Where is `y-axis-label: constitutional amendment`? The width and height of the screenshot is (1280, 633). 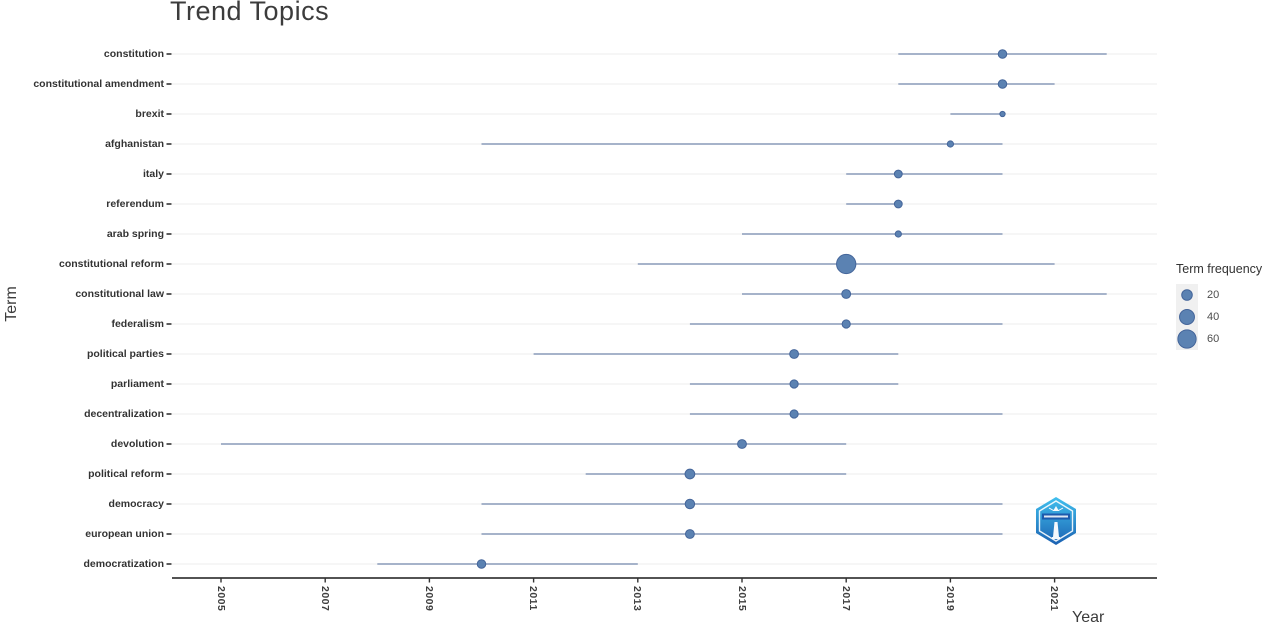
y-axis-label: constitutional amendment is located at coordinates (98, 84).